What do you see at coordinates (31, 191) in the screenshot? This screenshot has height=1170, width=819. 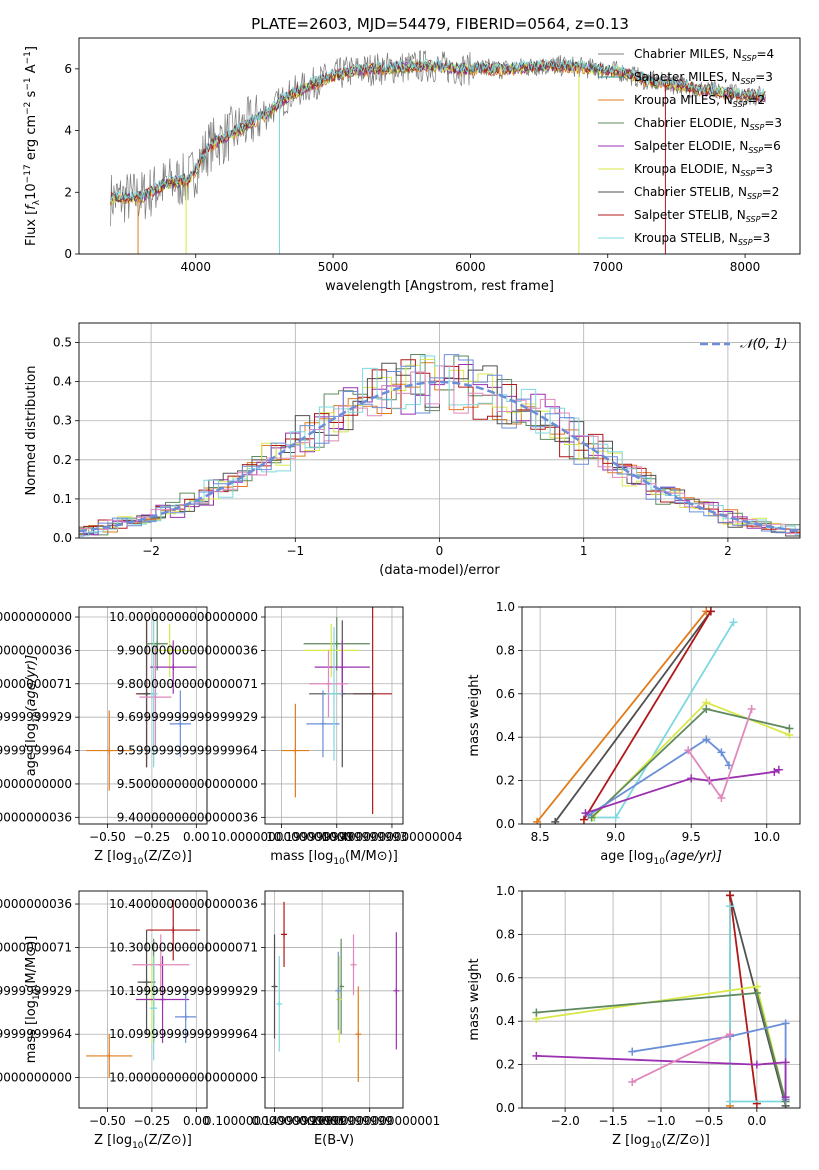 I see `y-axis-label-part: 10` at bounding box center [31, 191].